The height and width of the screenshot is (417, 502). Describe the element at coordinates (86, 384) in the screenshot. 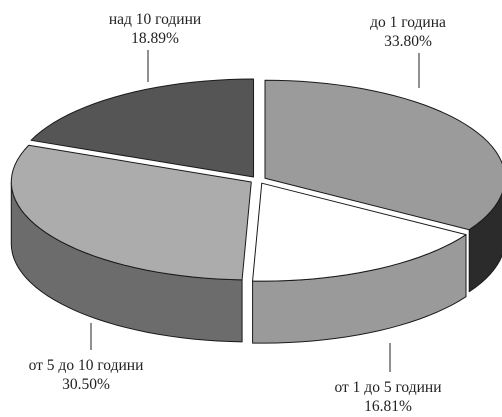

I see `slice-value-2: 30.50%` at that location.